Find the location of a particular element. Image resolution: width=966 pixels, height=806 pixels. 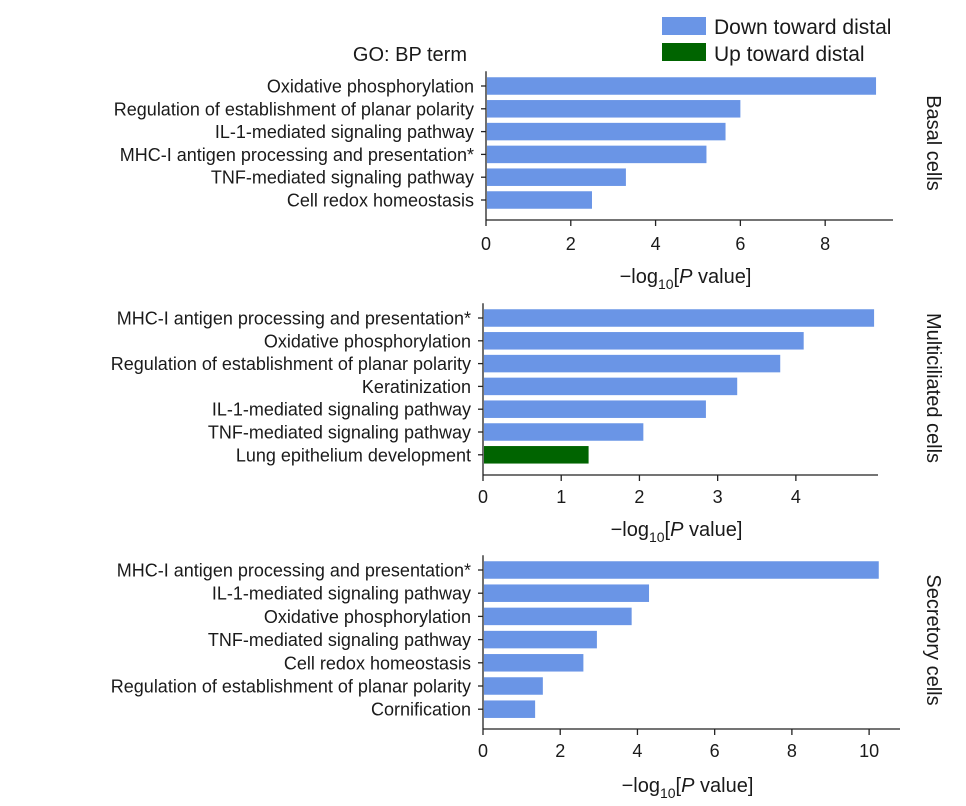

category-label-multiciliated-cells: Keratinization is located at coordinates (416, 387).